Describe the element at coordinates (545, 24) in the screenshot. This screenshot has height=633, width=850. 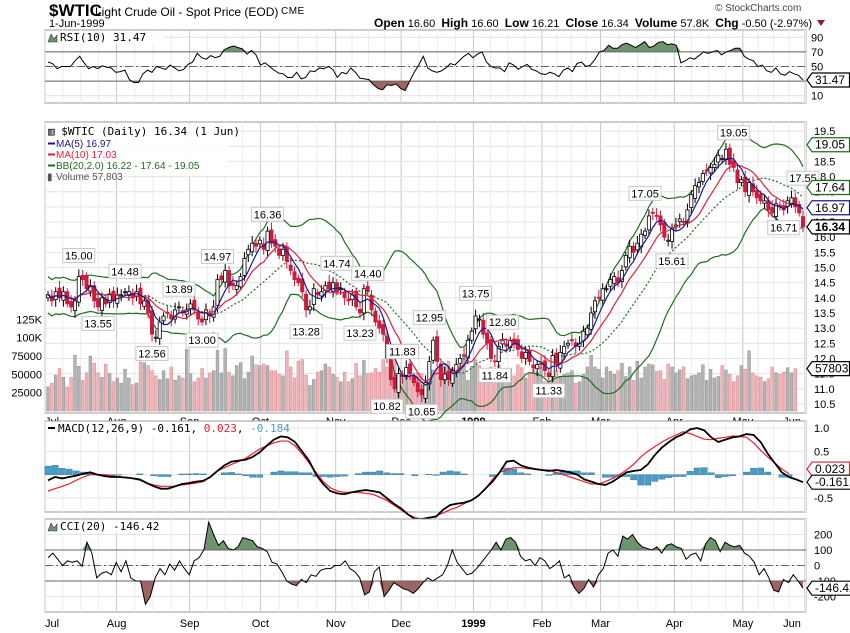
I see `low-value: 16.21` at that location.